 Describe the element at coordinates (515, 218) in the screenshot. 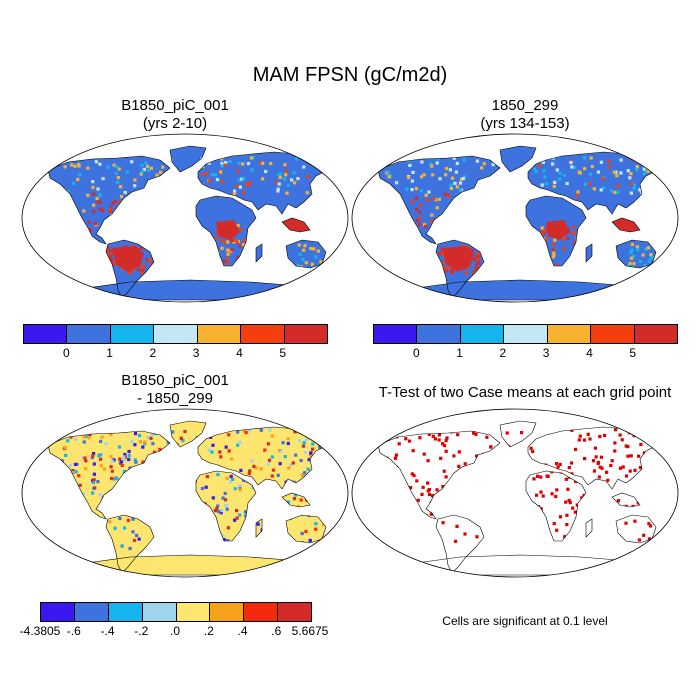

I see `map-border` at that location.